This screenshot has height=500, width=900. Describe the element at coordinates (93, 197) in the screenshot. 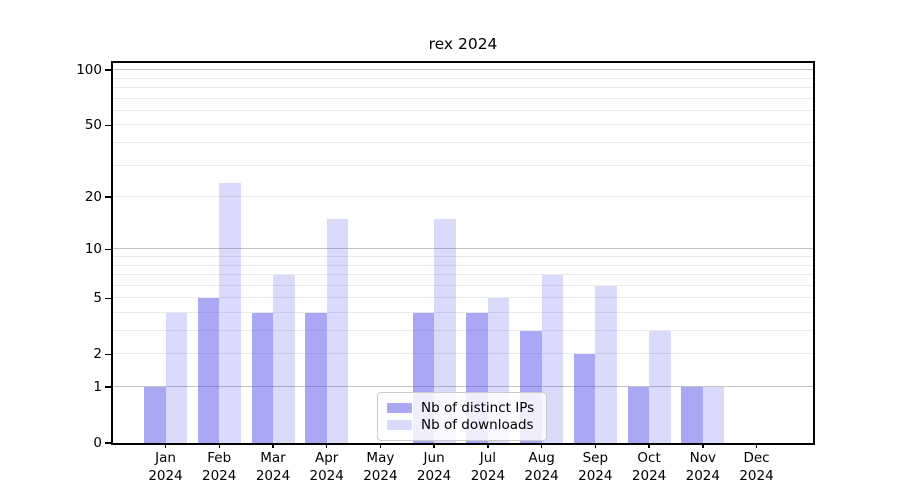

I see `y-tick-label-20: 20` at that location.